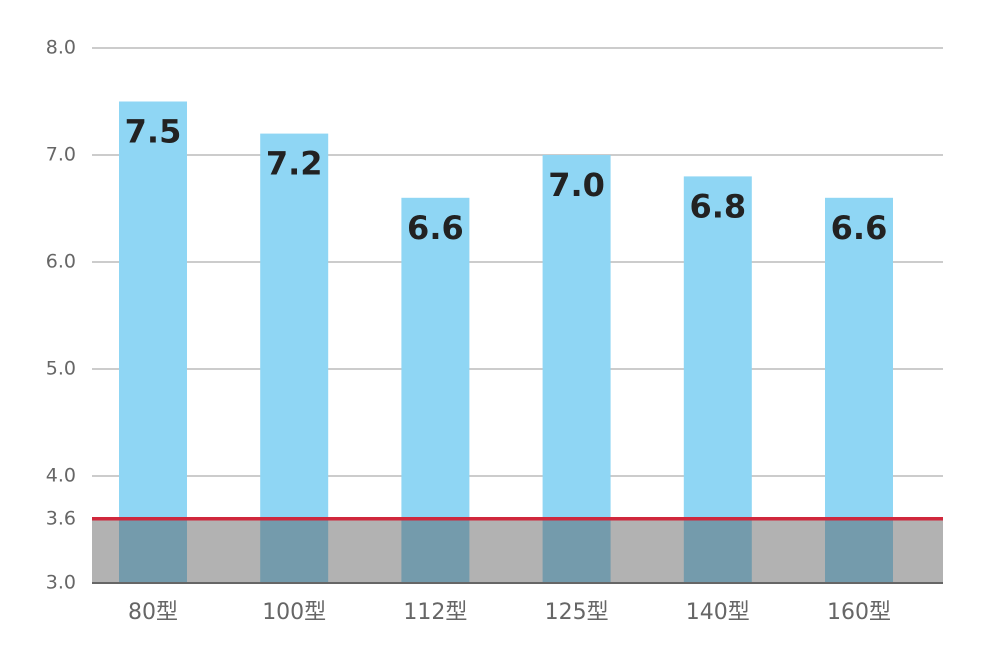 The image size is (989, 665). Describe the element at coordinates (61, 155) in the screenshot. I see `y-tick-label: 7.0` at that location.